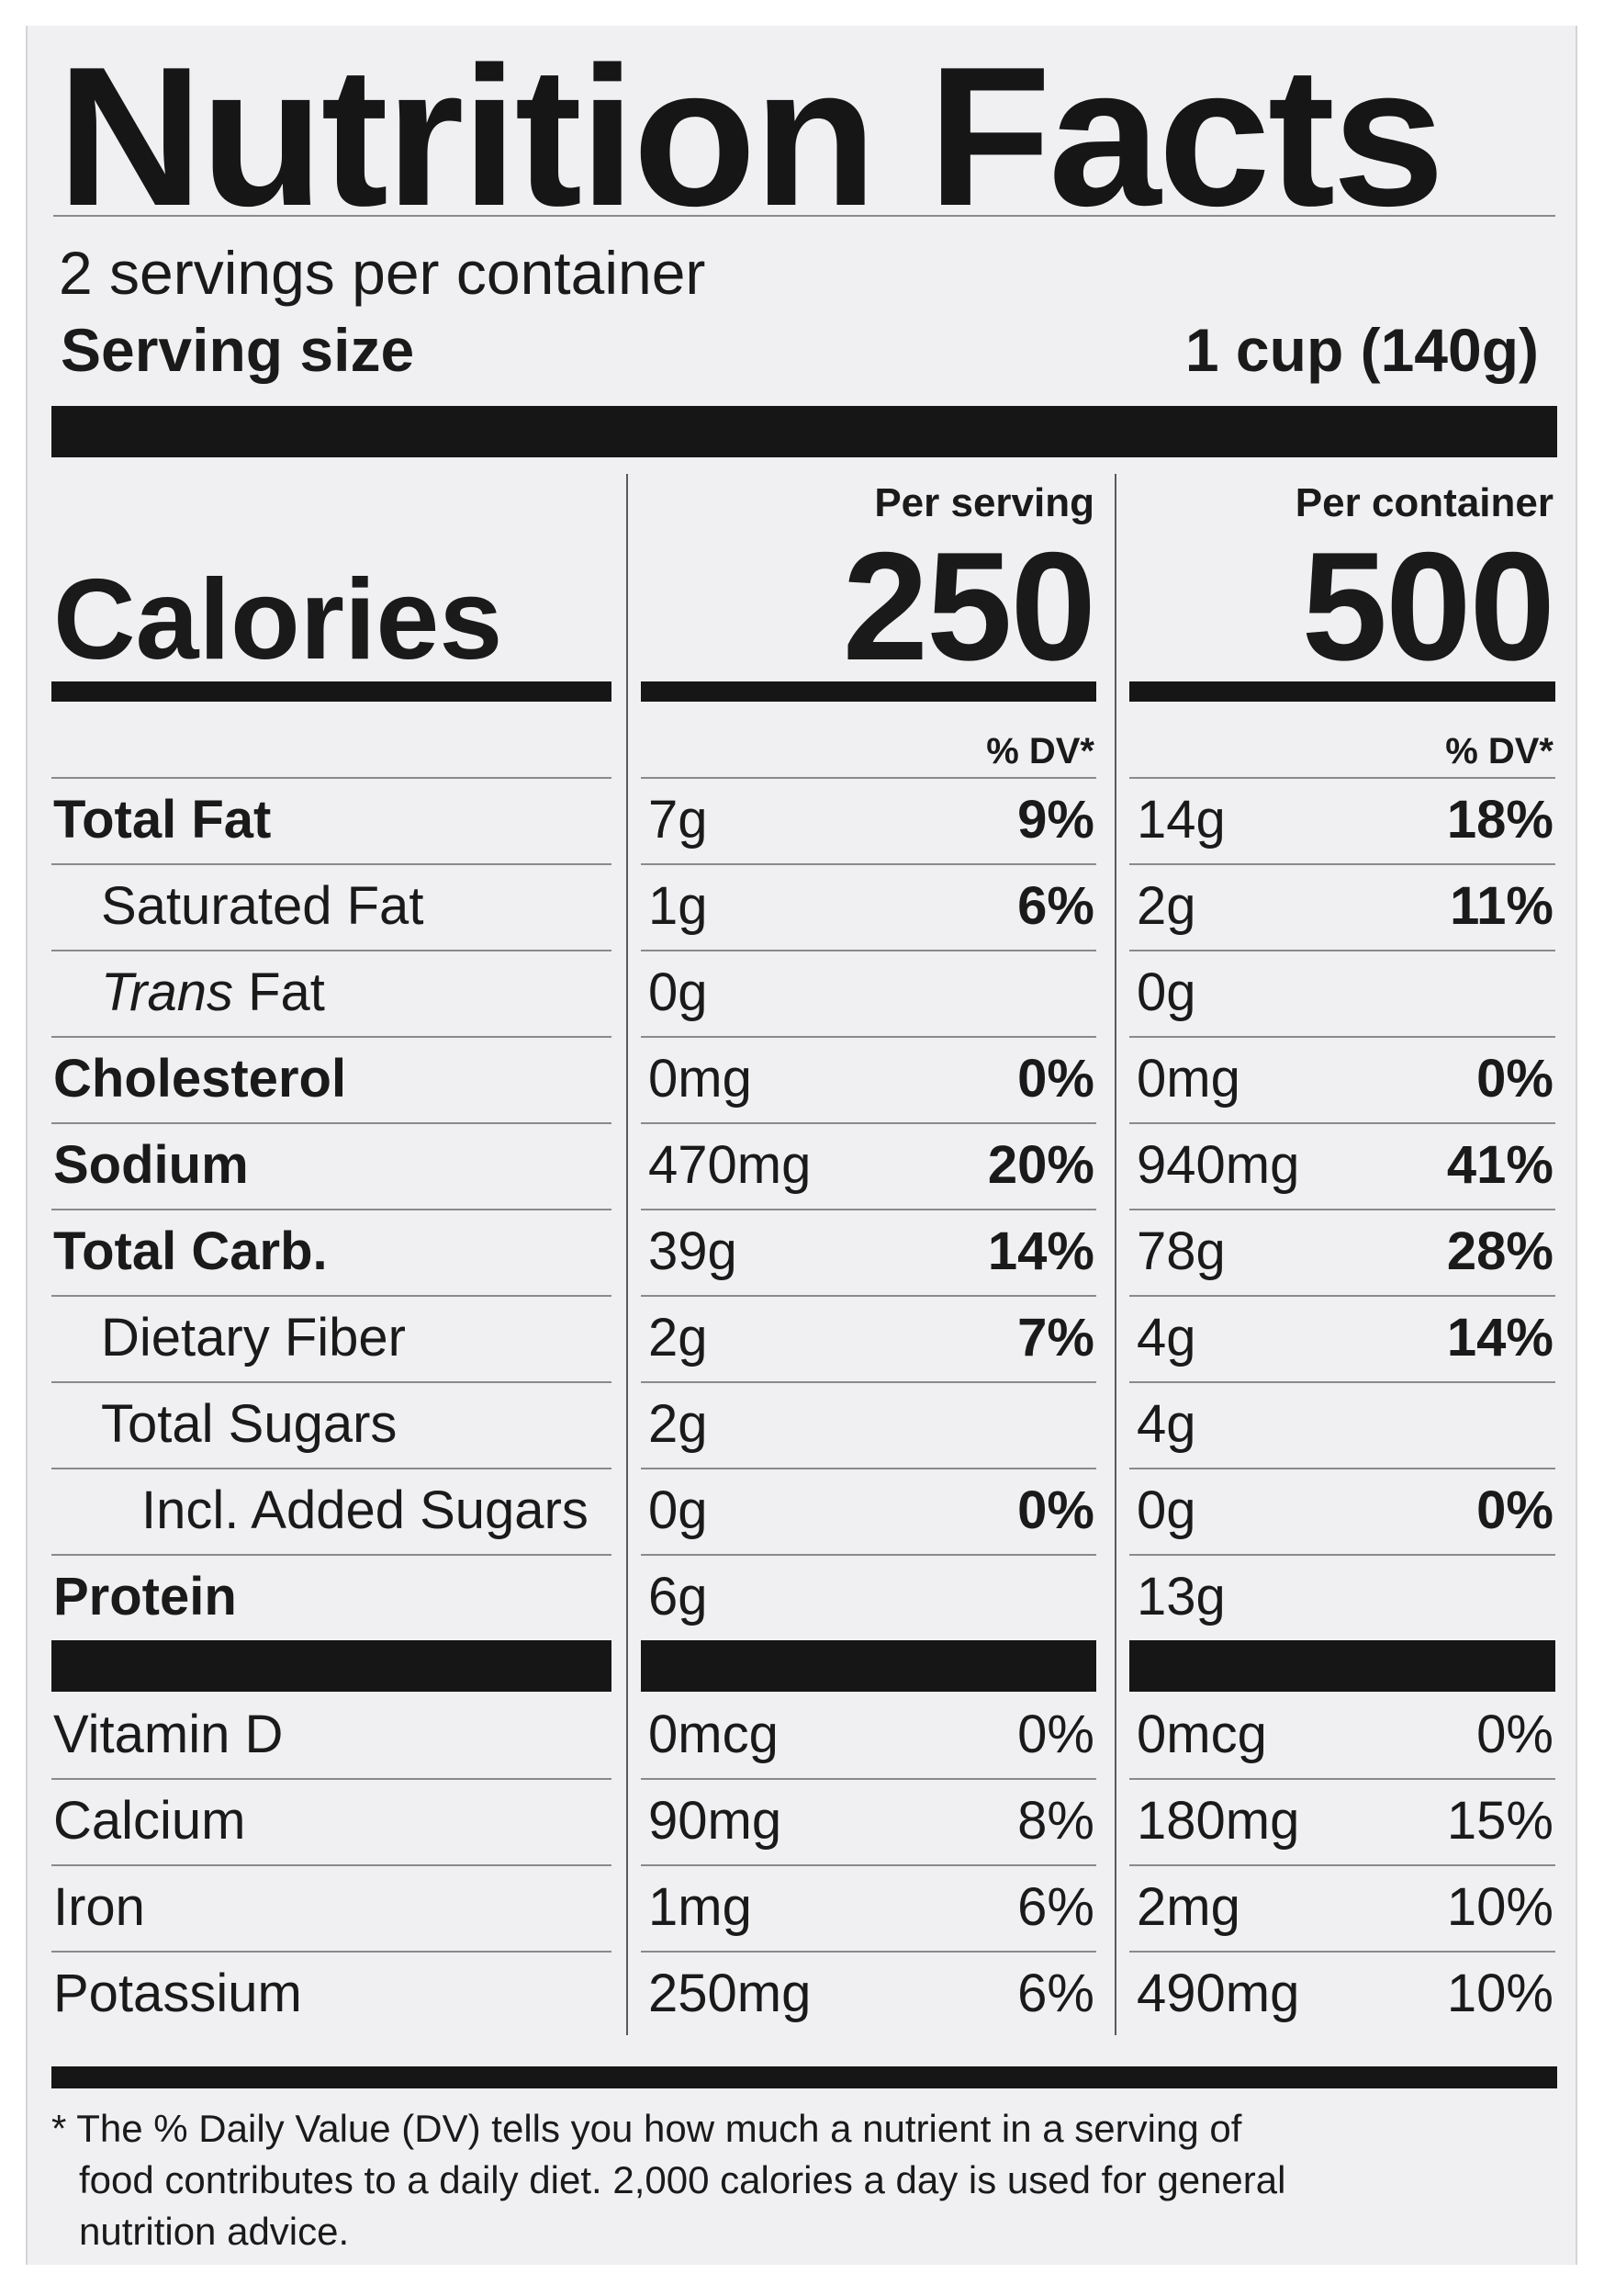 The height and width of the screenshot is (2296, 1604). I want to click on nutrient-label-text: Sodium, so click(151, 1165).